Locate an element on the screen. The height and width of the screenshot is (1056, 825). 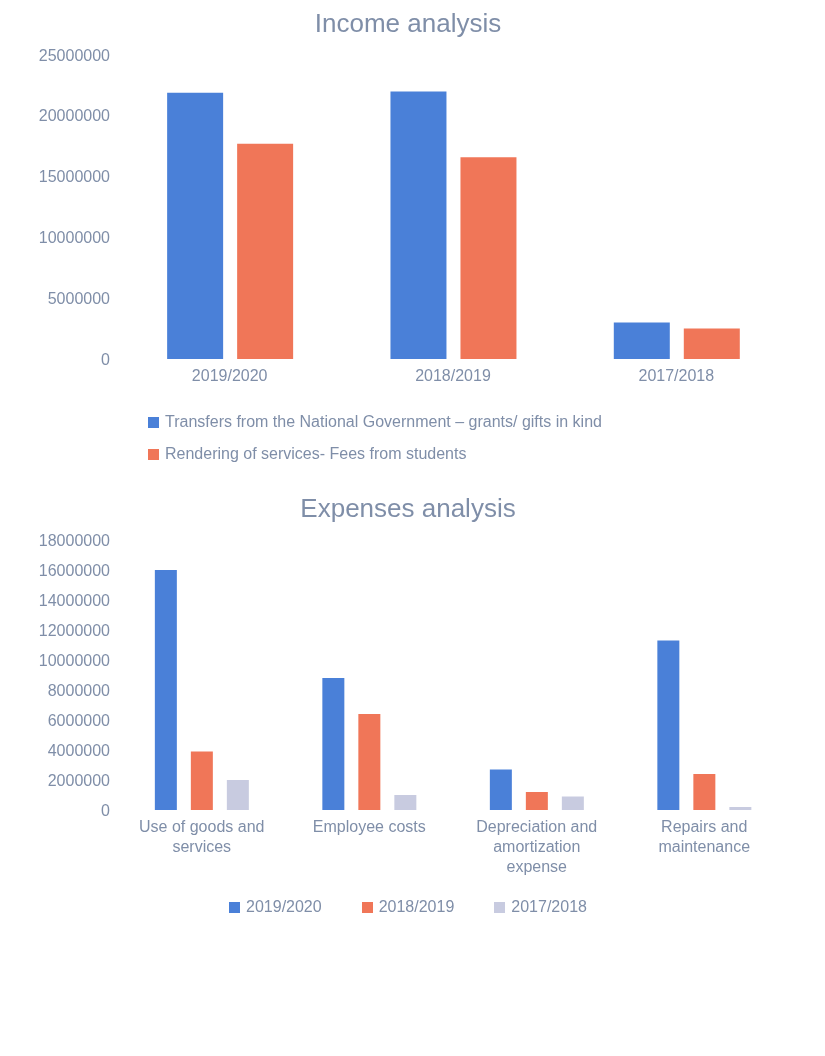
legend-label: 2019/2020 is located at coordinates (284, 907).